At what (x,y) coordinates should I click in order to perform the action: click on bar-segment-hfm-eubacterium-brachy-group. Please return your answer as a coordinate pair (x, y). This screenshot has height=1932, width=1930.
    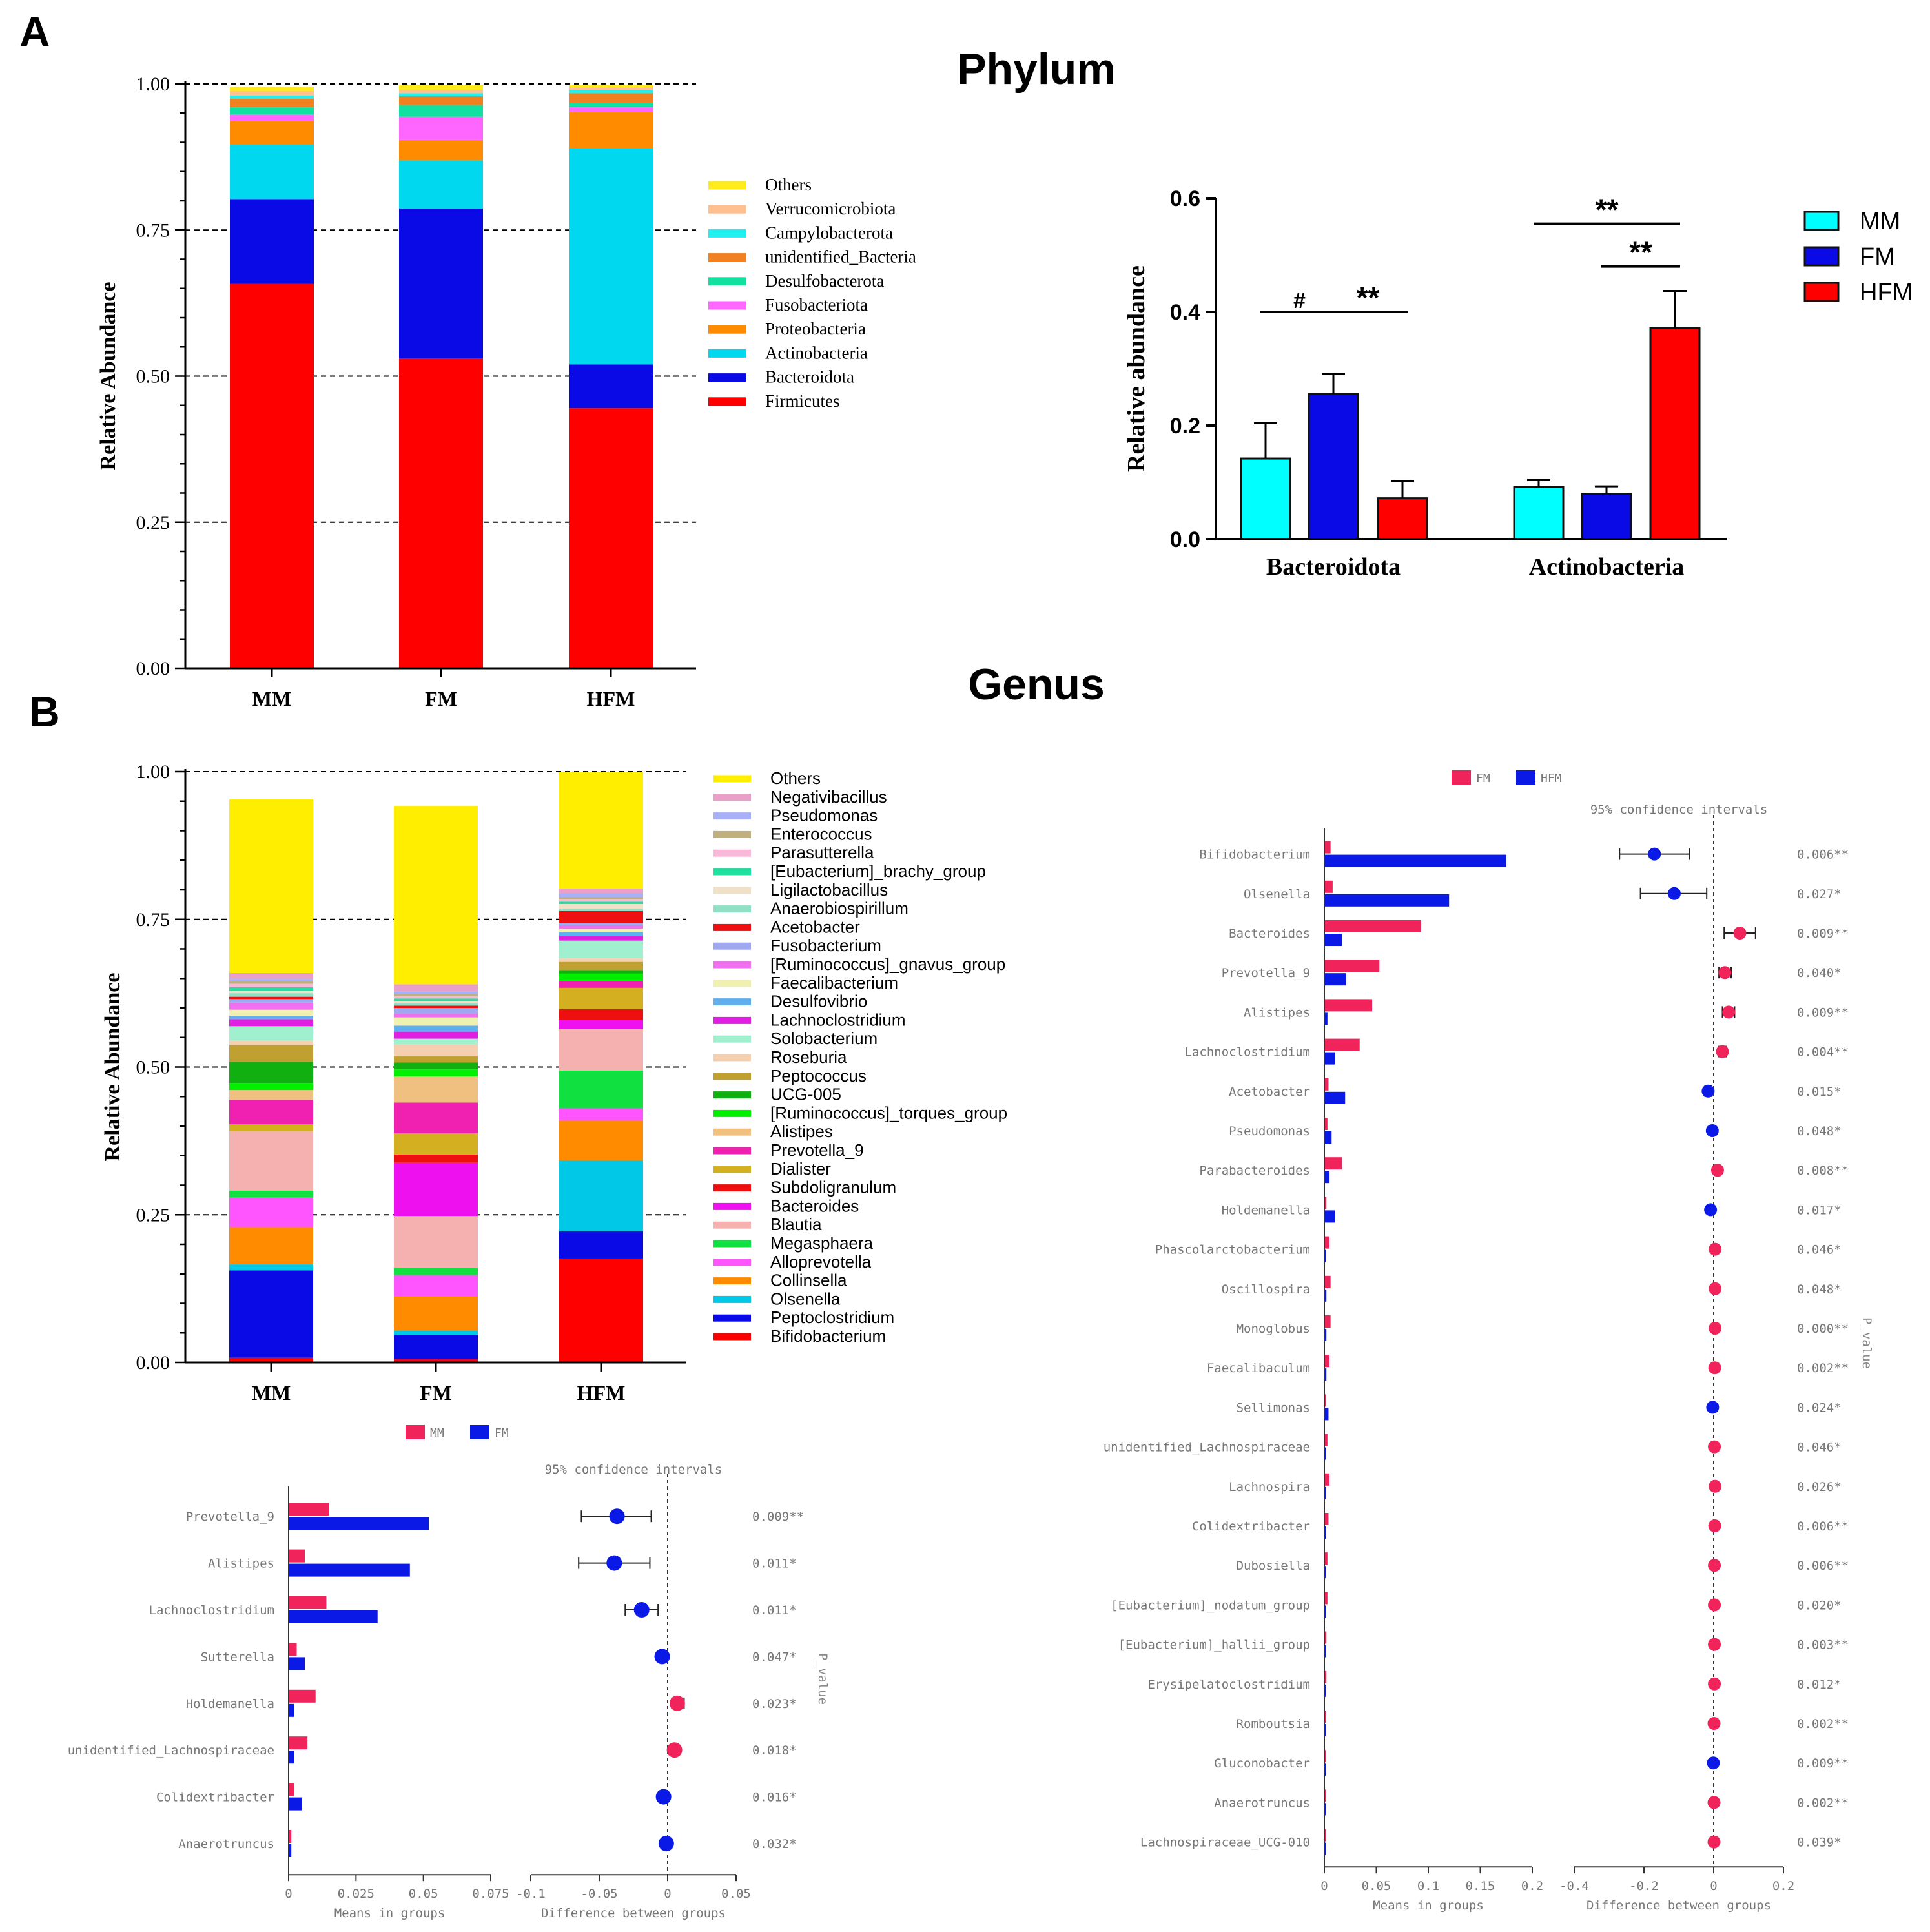
    Looking at the image, I should click on (601, 902).